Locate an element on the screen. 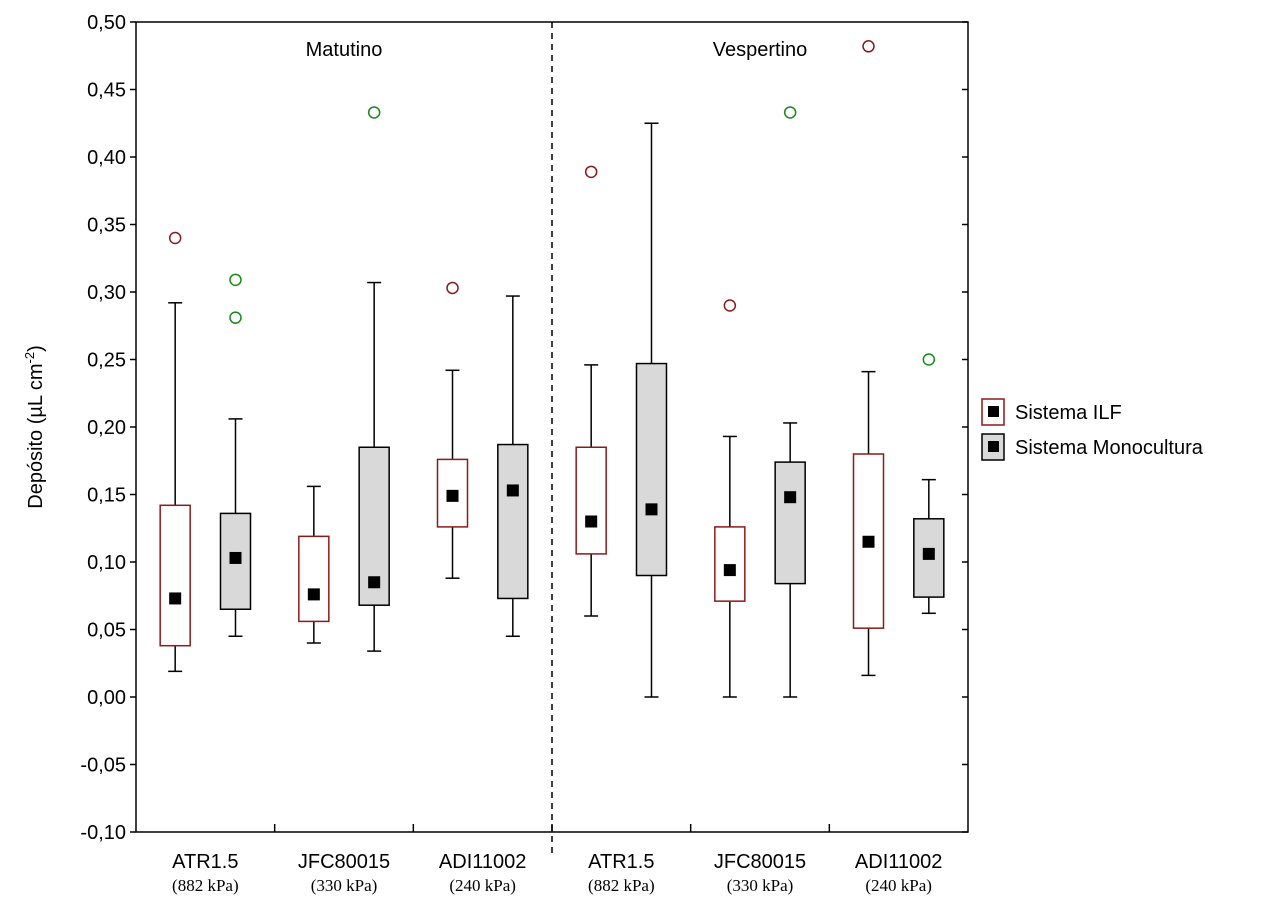  y-tick-label: 0,50 is located at coordinates (106, 23).